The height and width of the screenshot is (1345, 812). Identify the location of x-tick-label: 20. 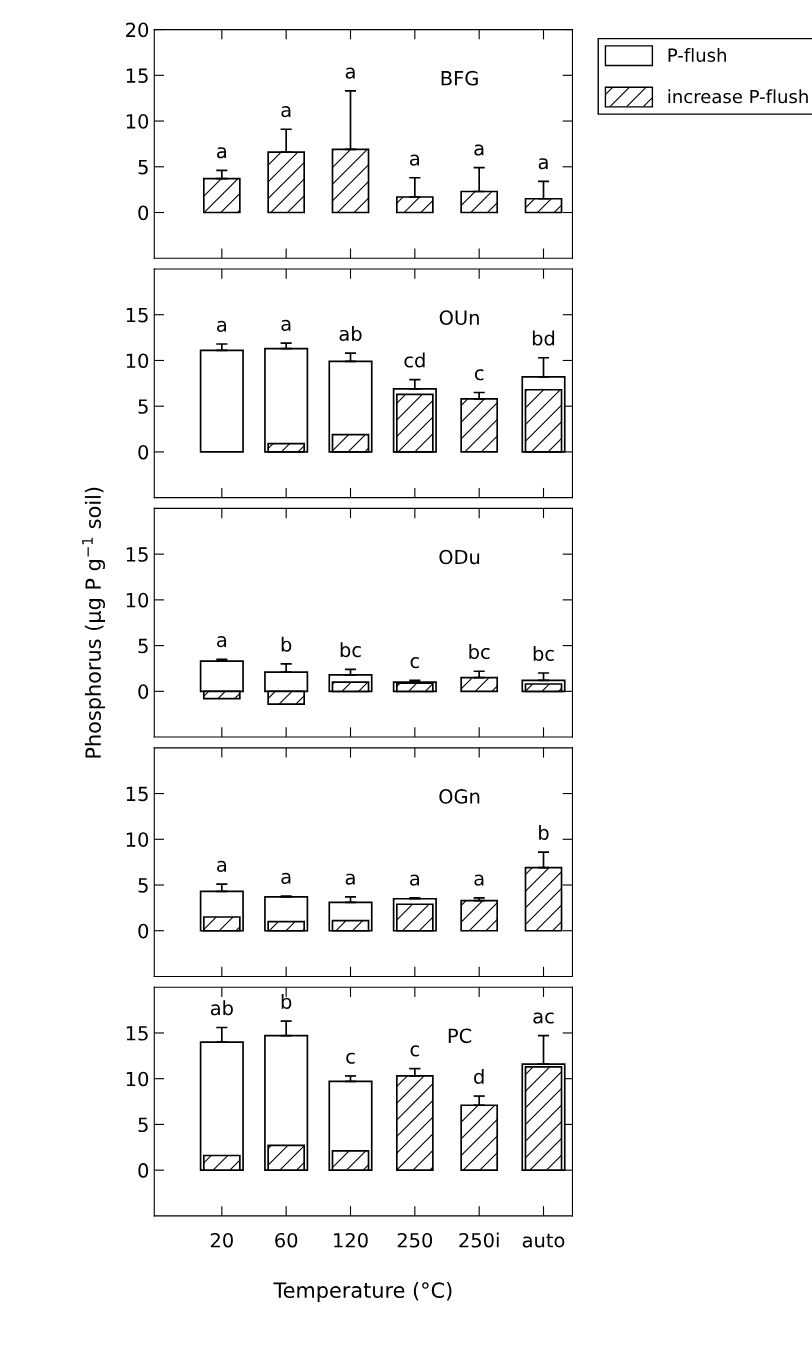
(221, 1240).